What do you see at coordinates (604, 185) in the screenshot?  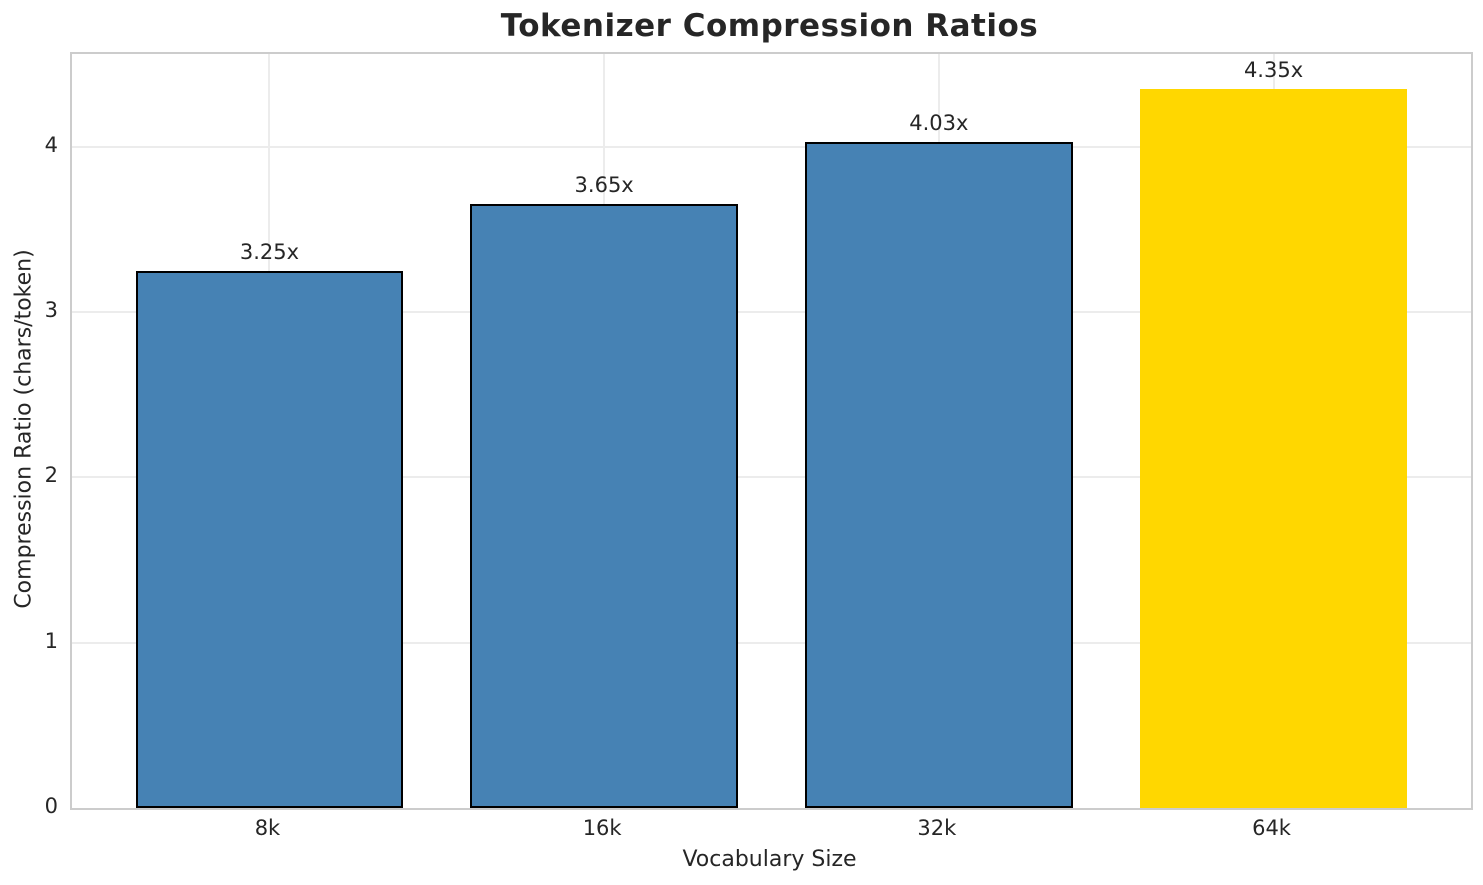 I see `bar-value-label-16k: 3.65x` at bounding box center [604, 185].